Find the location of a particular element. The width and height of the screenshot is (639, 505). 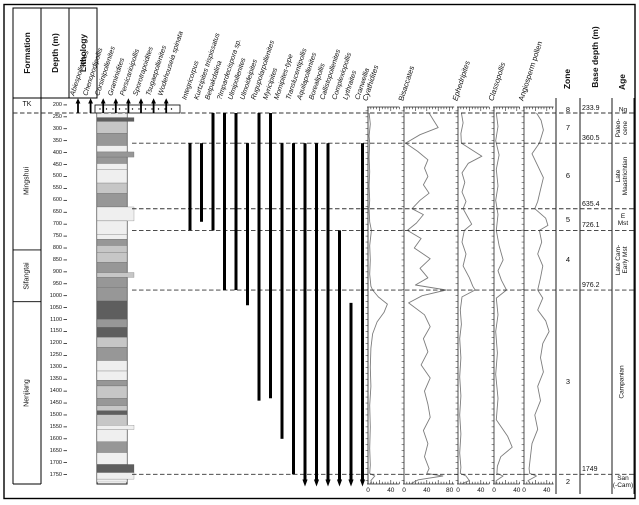

depth-tick-label: 200 is located at coordinates (57, 104).